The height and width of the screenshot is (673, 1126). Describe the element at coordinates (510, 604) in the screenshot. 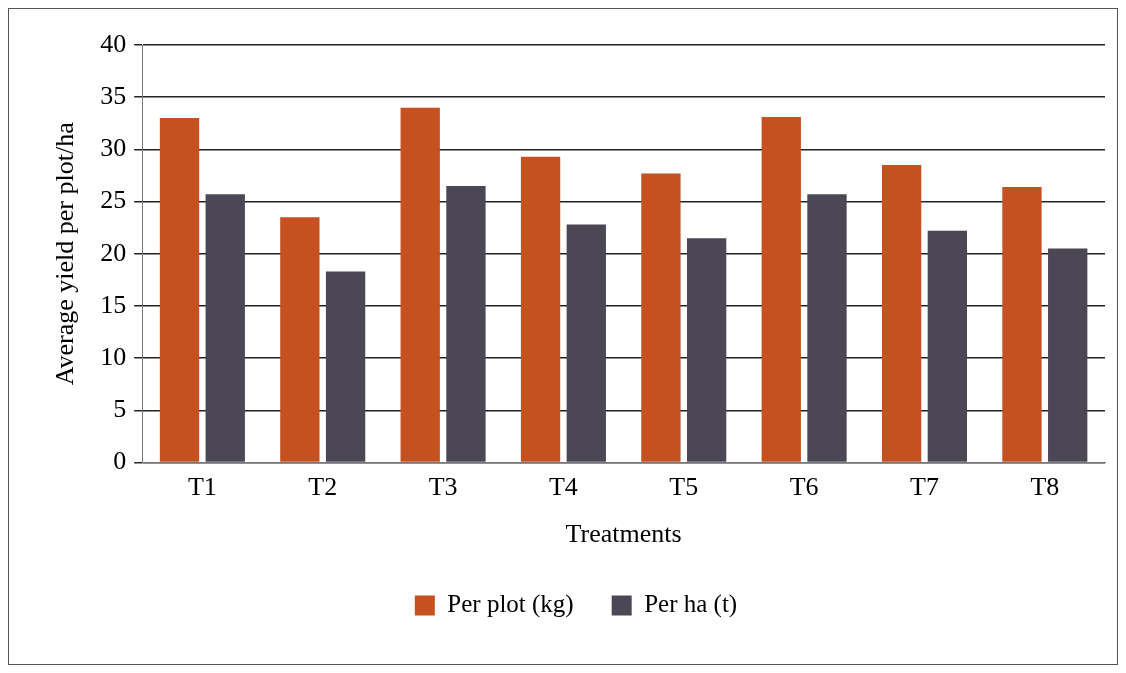

I see `legend-label: Per plot (kg)` at that location.